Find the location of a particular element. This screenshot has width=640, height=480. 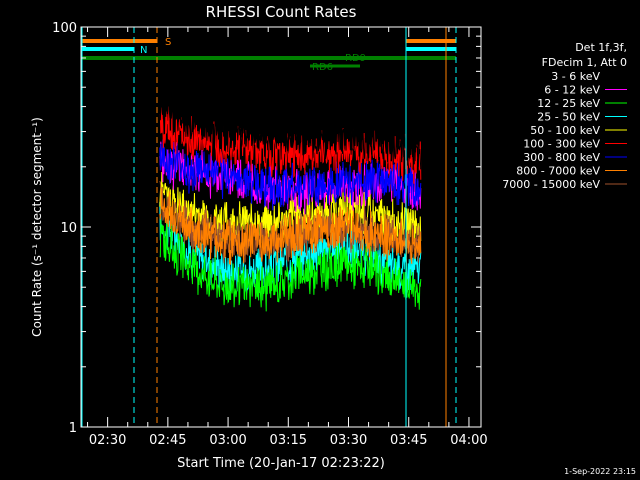

x-axis-label: Start Time (20-Jan-17 02:23:22) is located at coordinates (281, 463).